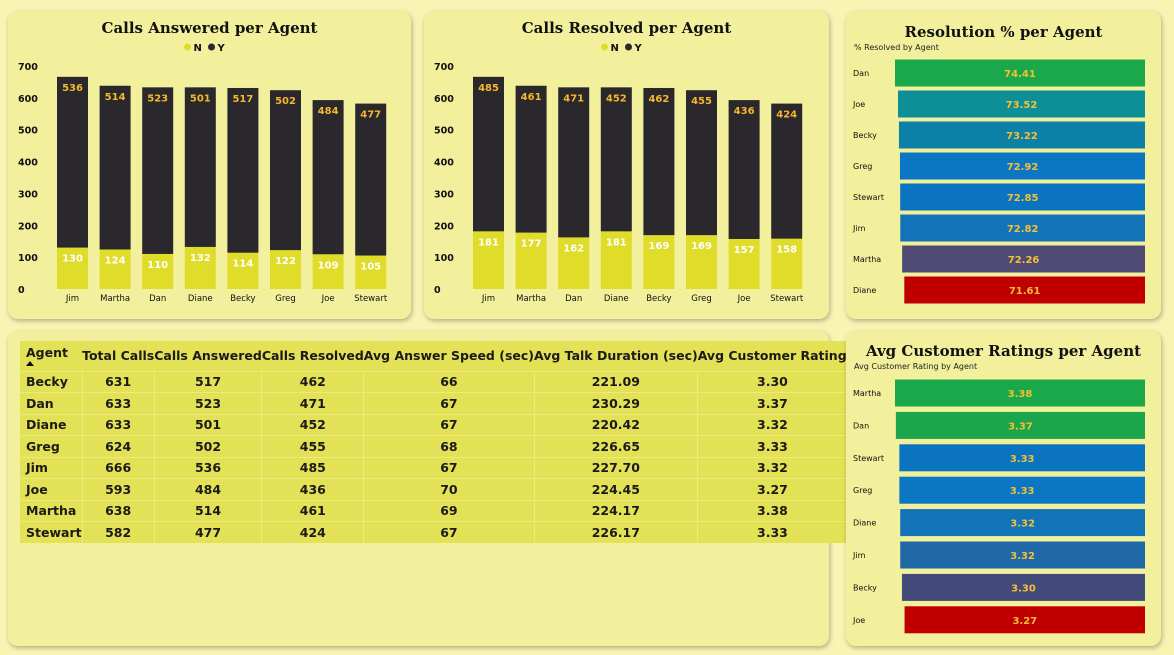 This screenshot has width=1174, height=655. I want to click on calls-resolved-legend-dot-n, so click(604, 47).